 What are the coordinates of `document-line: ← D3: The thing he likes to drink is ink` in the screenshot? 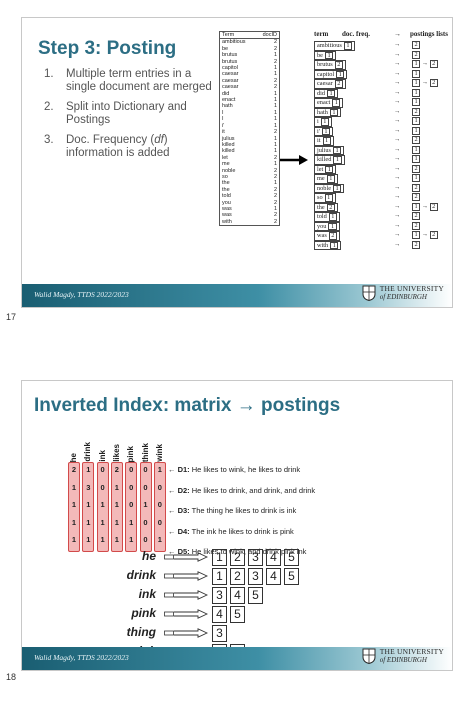 It's located at (308, 513).